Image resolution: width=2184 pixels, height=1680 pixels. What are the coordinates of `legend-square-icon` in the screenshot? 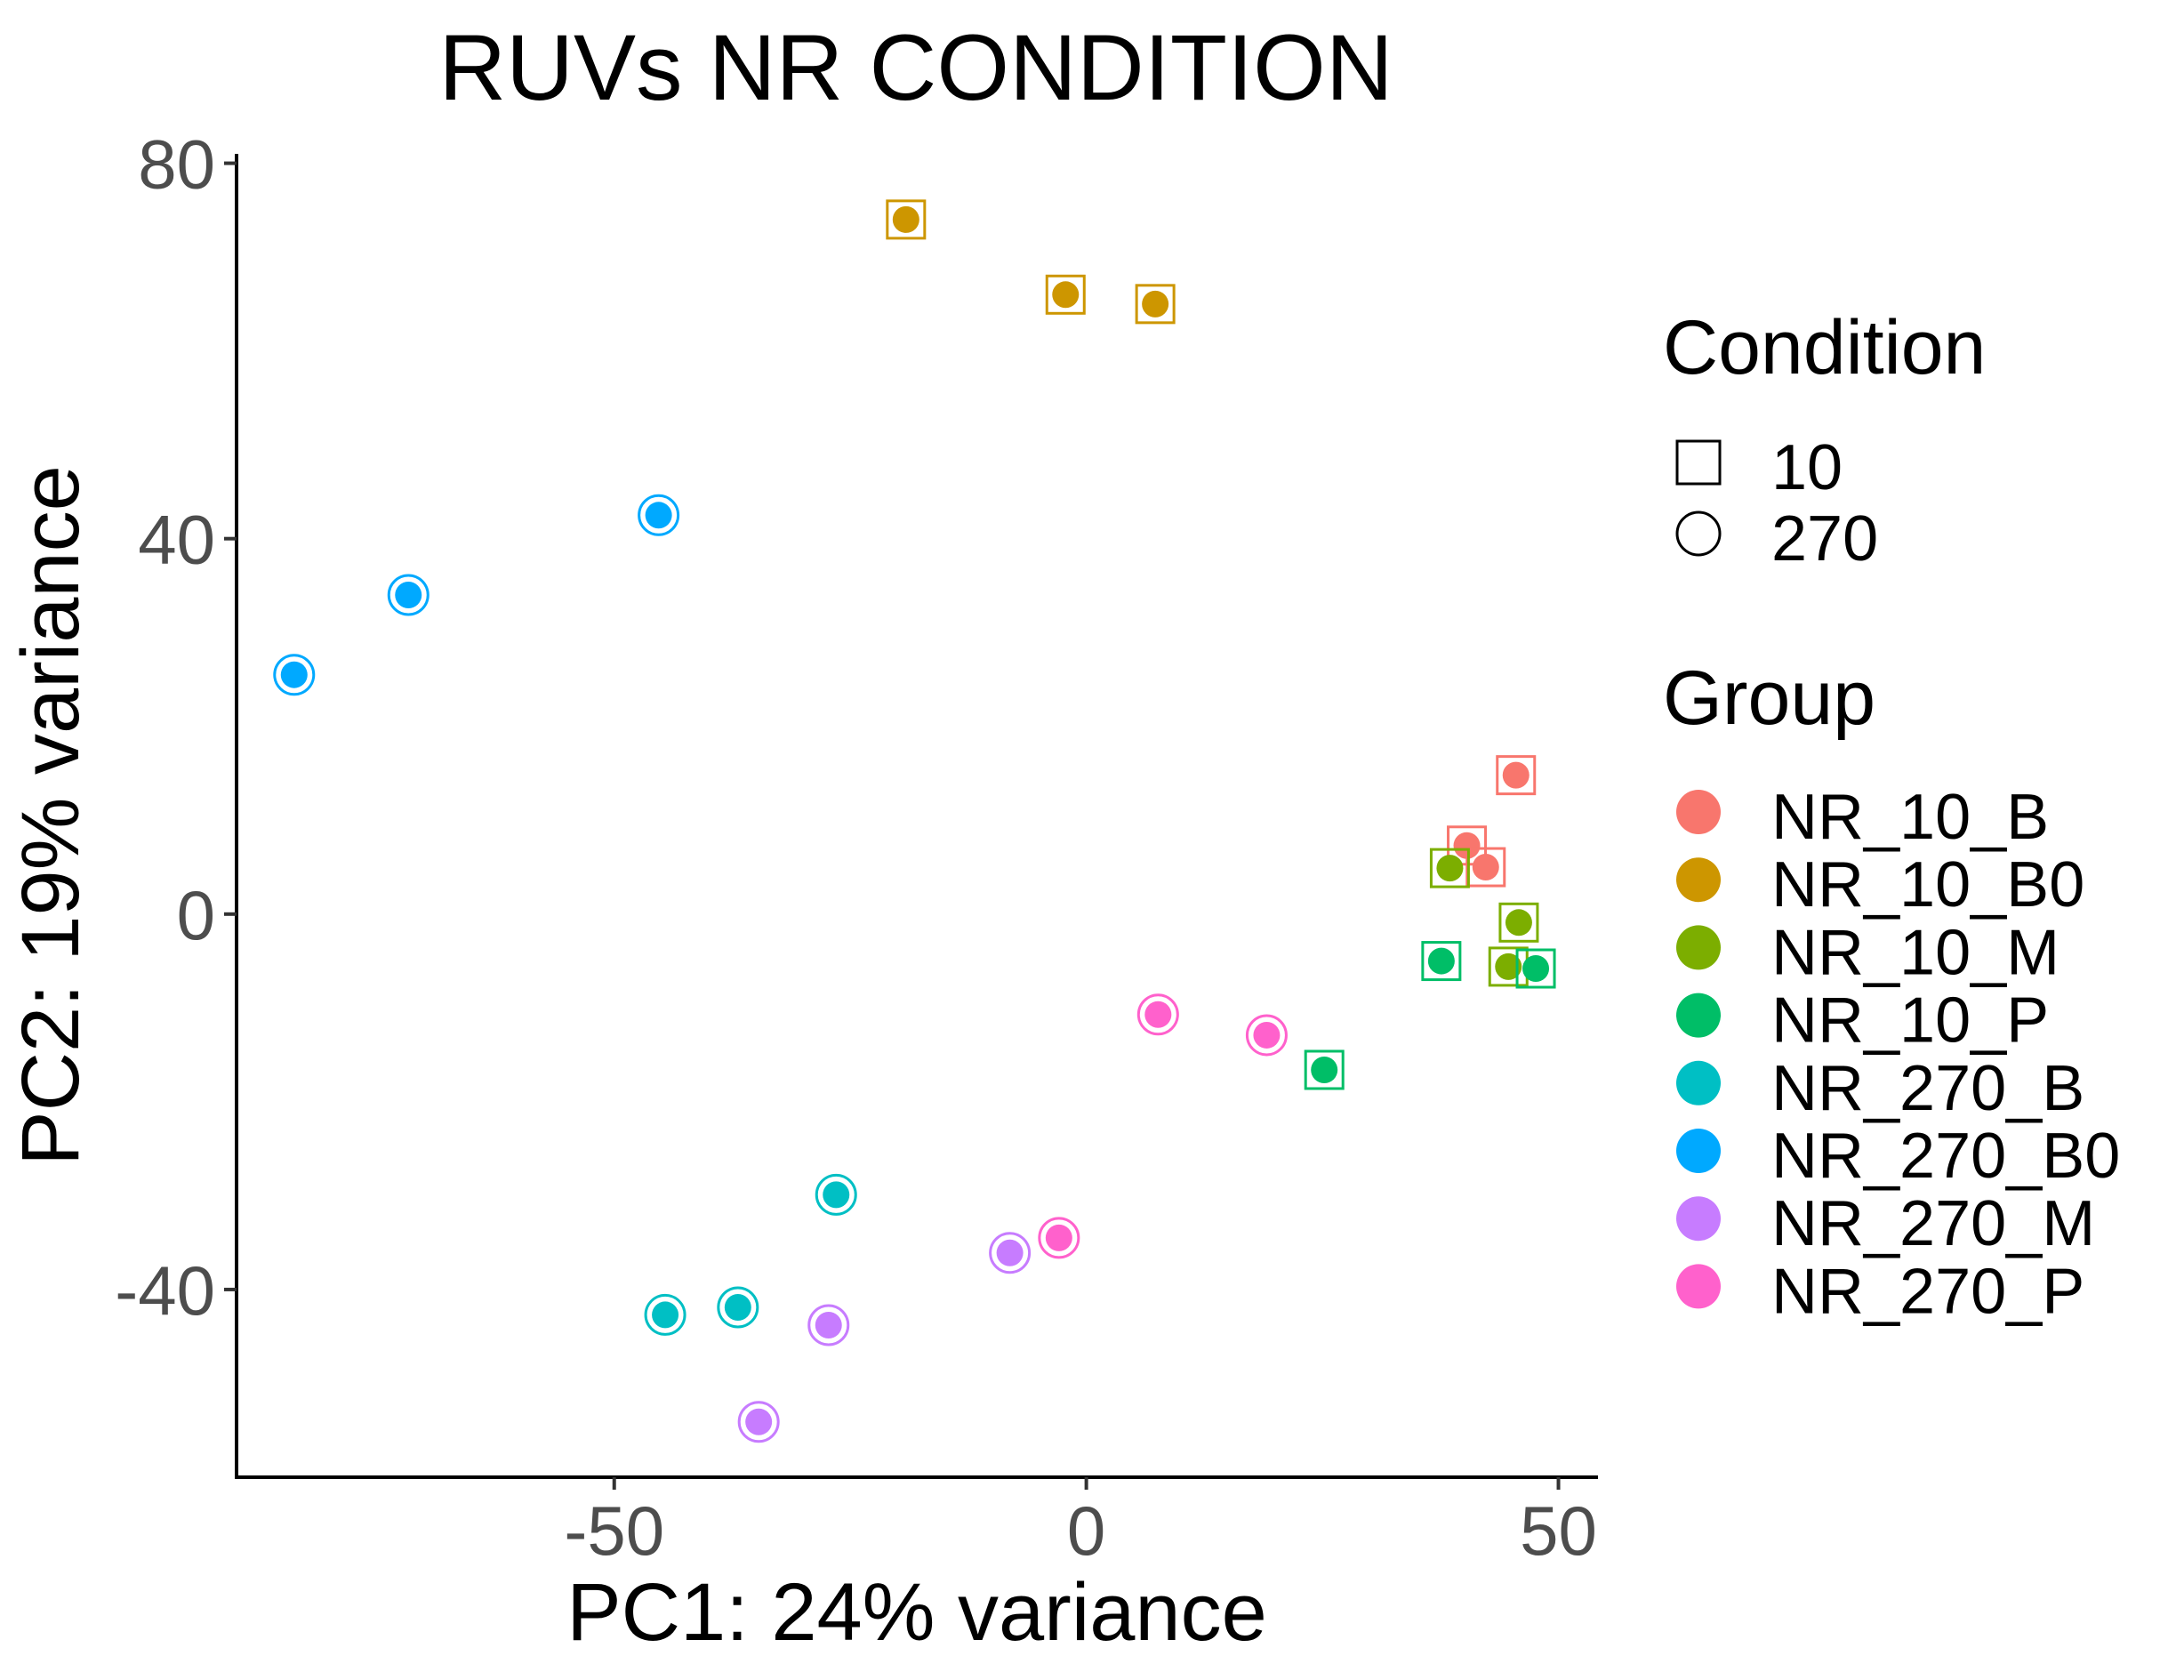 It's located at (1698, 462).